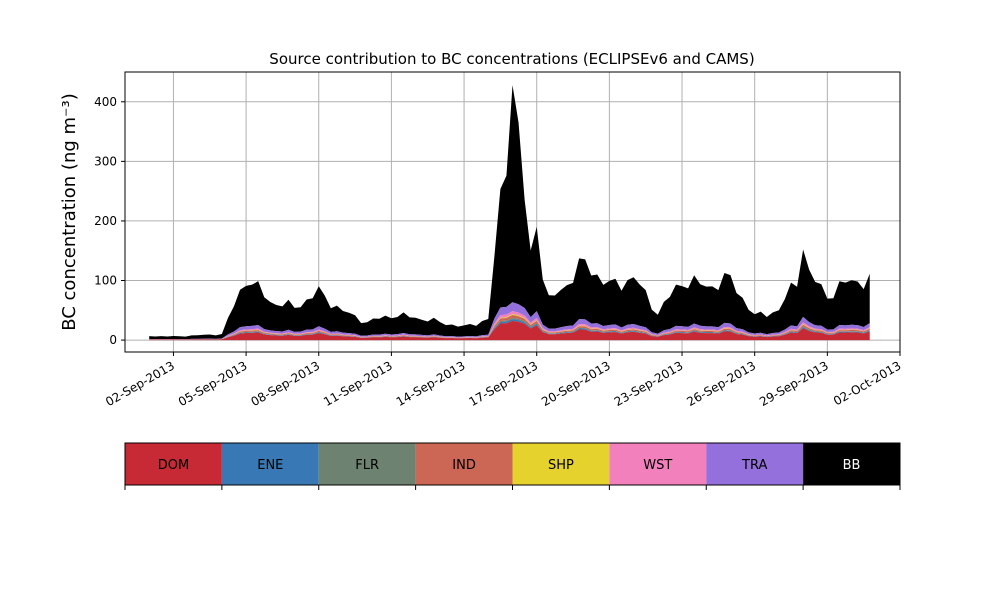 This screenshot has width=1000, height=604. Describe the element at coordinates (431, 383) in the screenshot. I see `x-tick-label: 14-Sep-2013` at that location.